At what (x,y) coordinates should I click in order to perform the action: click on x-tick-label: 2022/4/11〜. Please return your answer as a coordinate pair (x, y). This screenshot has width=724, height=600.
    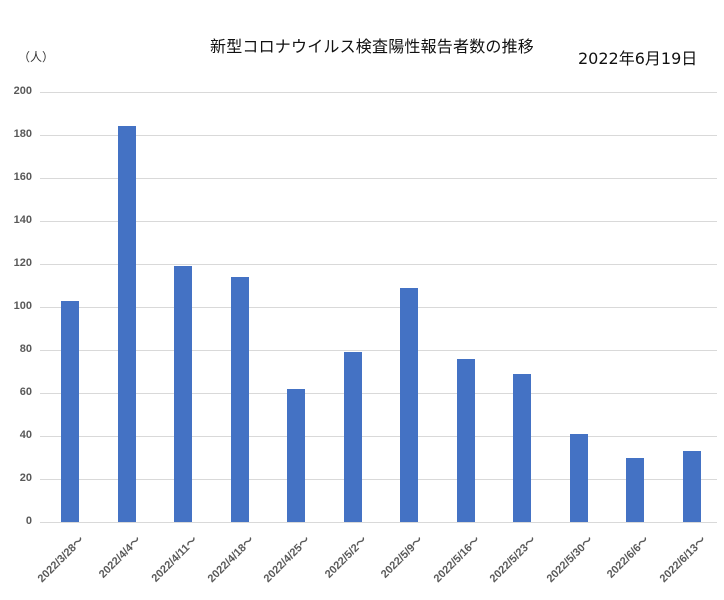
    Looking at the image, I should click on (174, 559).